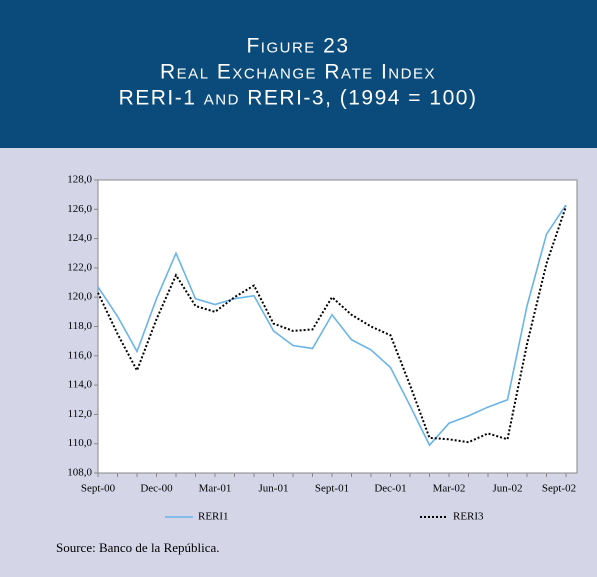 This screenshot has height=577, width=597. I want to click on y-tick-label: 116,0, so click(80, 355).